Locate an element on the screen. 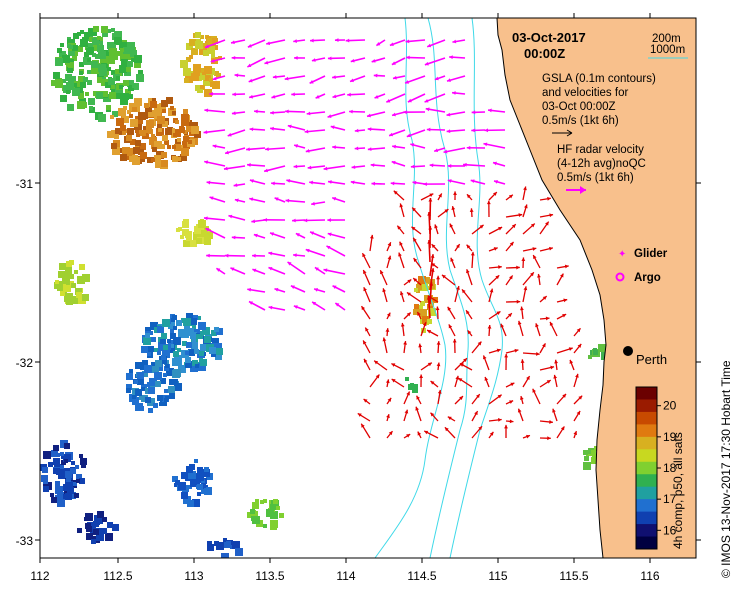  isobath-200m is located at coordinates (448, 288).